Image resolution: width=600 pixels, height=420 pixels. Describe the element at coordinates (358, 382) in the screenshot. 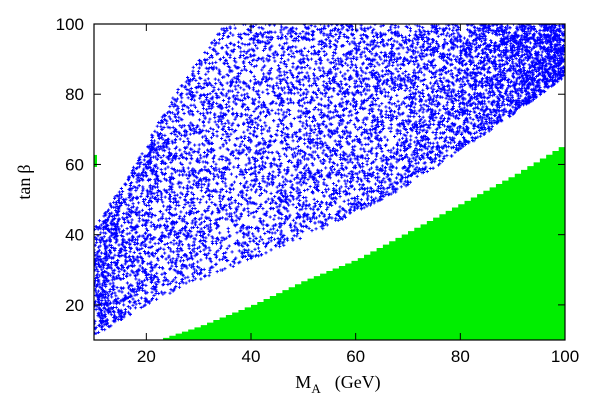

I see `x-axis-label-unit: (GeV)` at that location.